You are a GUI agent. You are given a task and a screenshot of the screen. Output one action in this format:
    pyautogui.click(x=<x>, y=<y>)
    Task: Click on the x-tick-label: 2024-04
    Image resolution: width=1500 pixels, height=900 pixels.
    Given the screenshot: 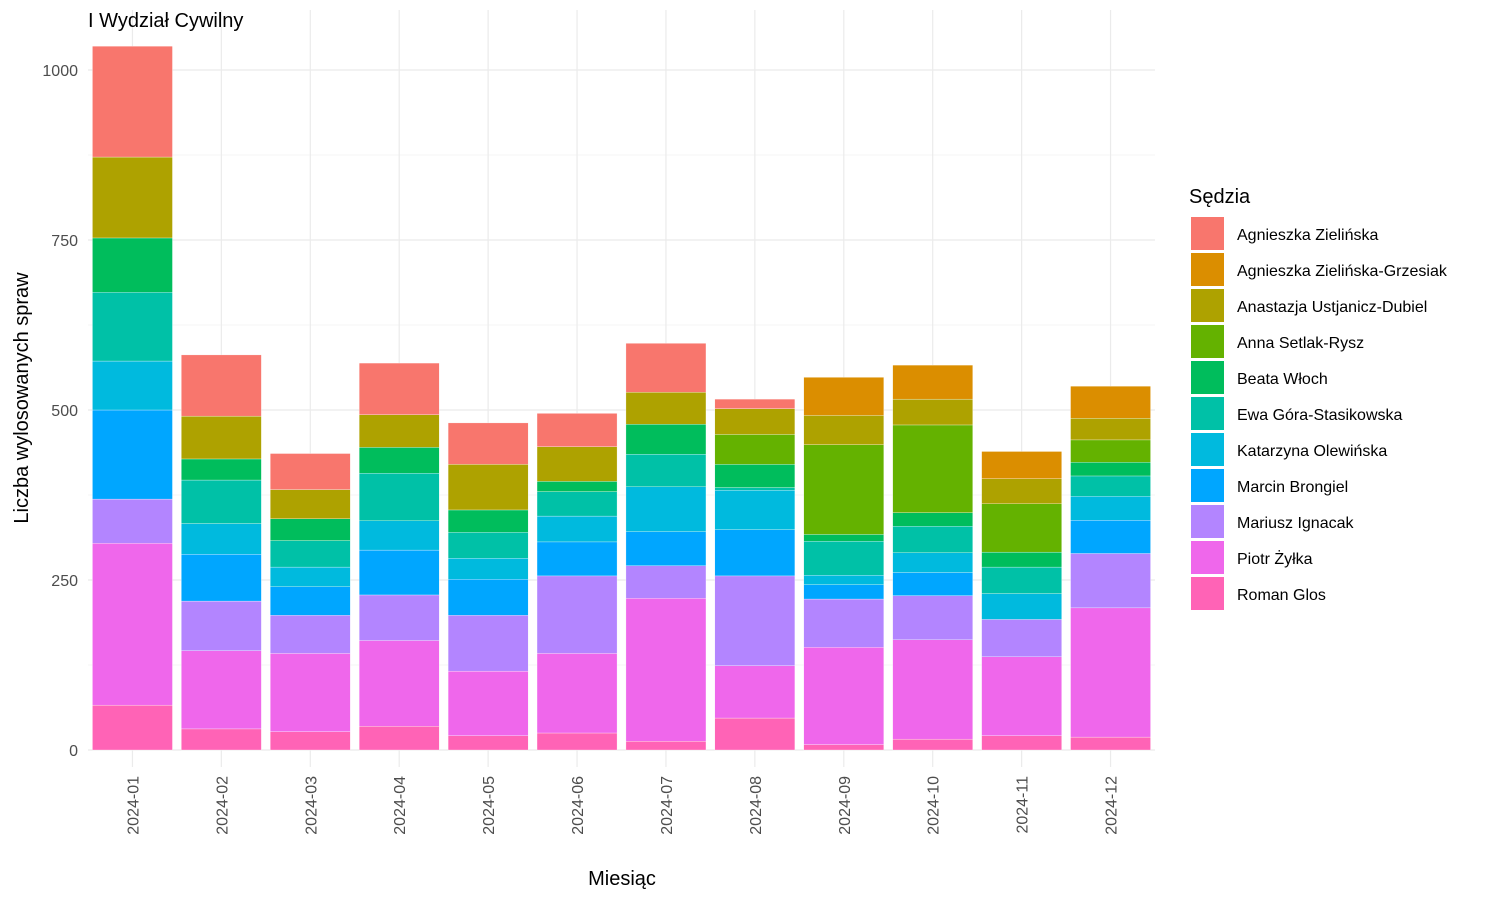 What is the action you would take?
    pyautogui.click(x=400, y=805)
    